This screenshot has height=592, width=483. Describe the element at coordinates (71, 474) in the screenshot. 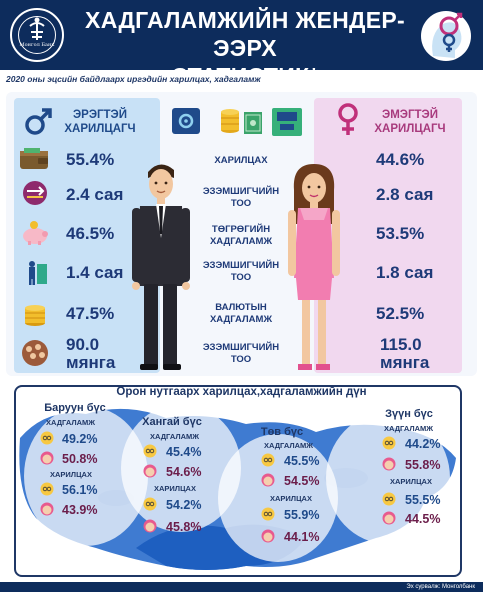

I see `account-label-west: ХАРИЛЦАХ` at that location.